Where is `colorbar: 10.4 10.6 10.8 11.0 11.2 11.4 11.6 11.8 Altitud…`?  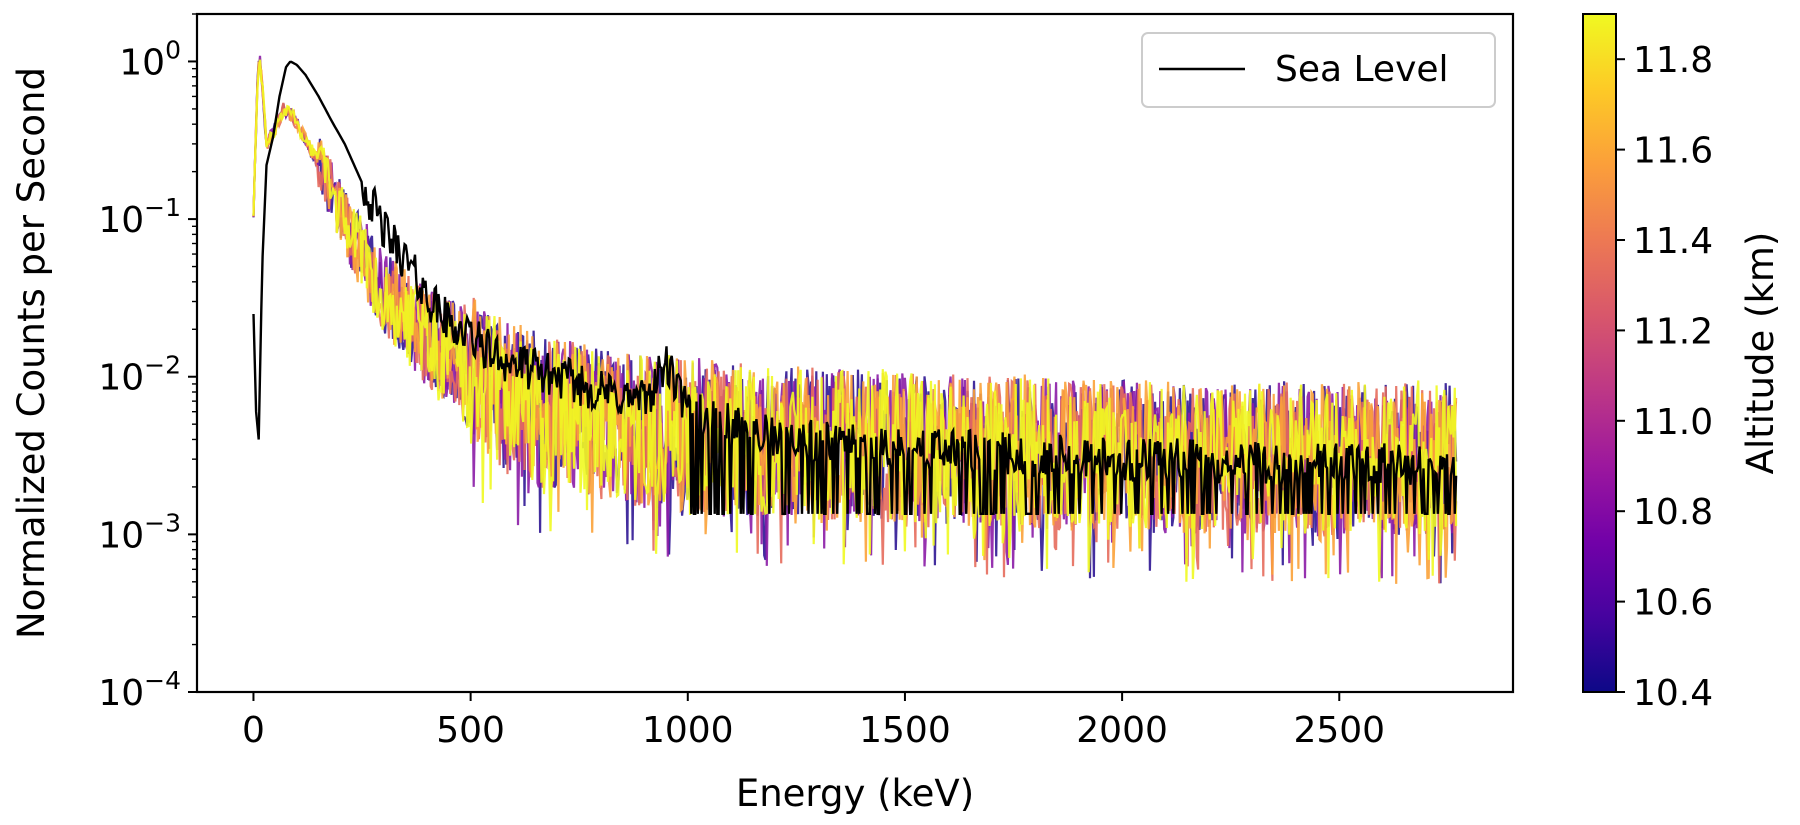 colorbar: 10.4 10.6 10.8 11.0 11.2 11.4 11.6 11.8 Altitud… is located at coordinates (1682, 363).